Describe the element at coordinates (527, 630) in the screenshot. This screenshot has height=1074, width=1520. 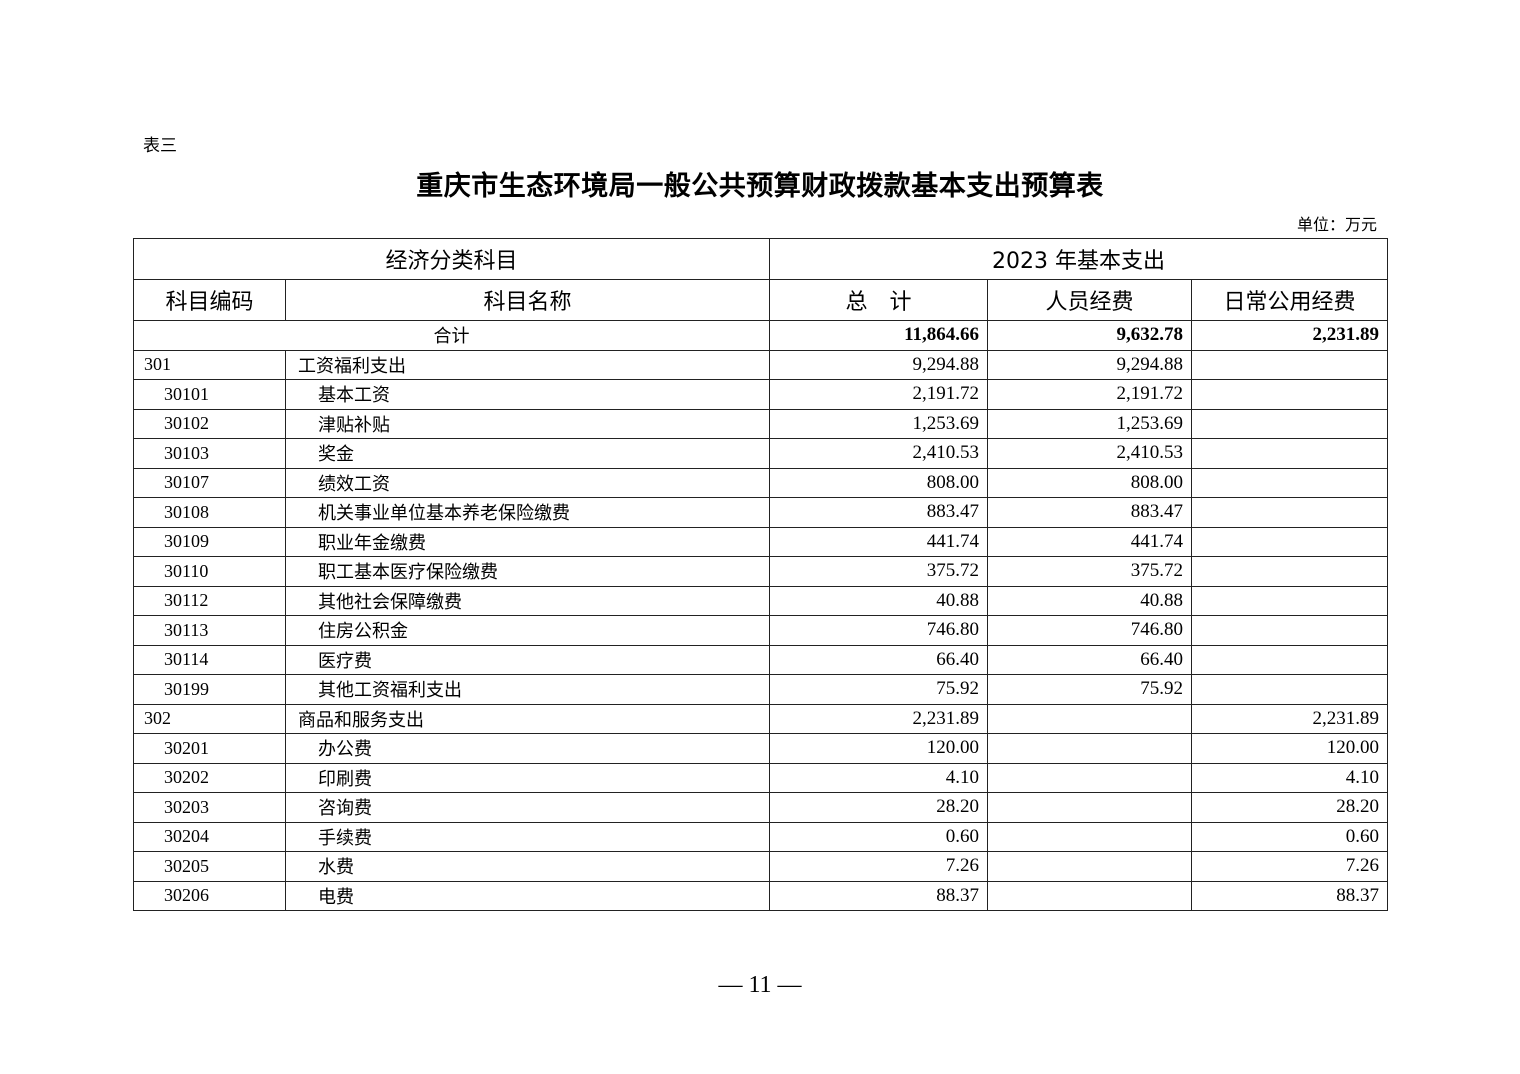
I see `row-name: 住房公积金` at that location.